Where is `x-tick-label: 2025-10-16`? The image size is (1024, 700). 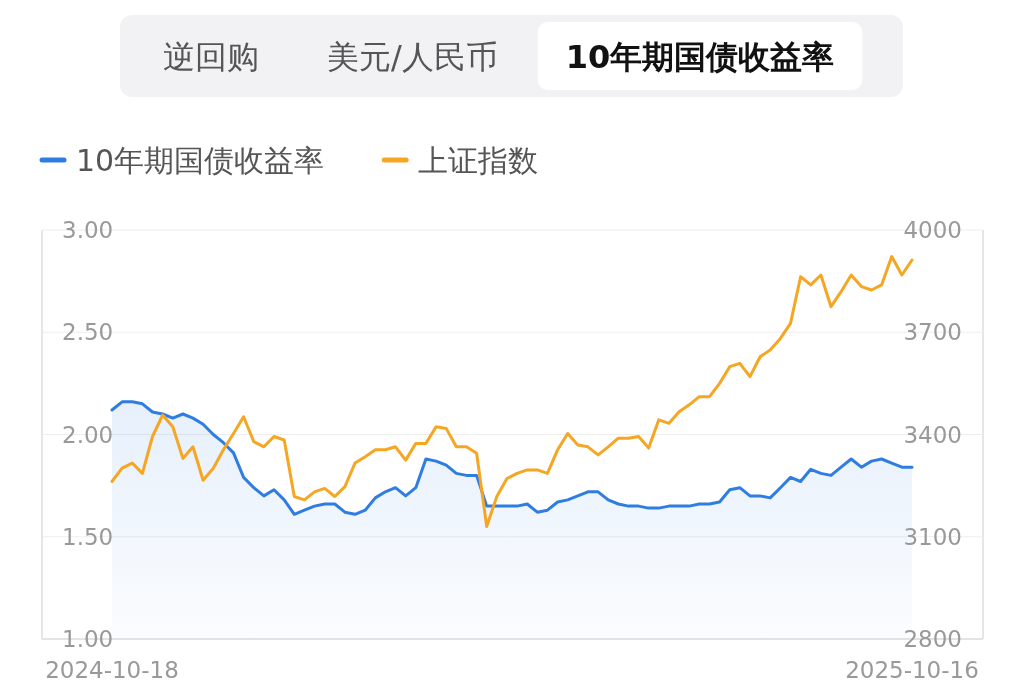 x-tick-label: 2025-10-16 is located at coordinates (912, 670).